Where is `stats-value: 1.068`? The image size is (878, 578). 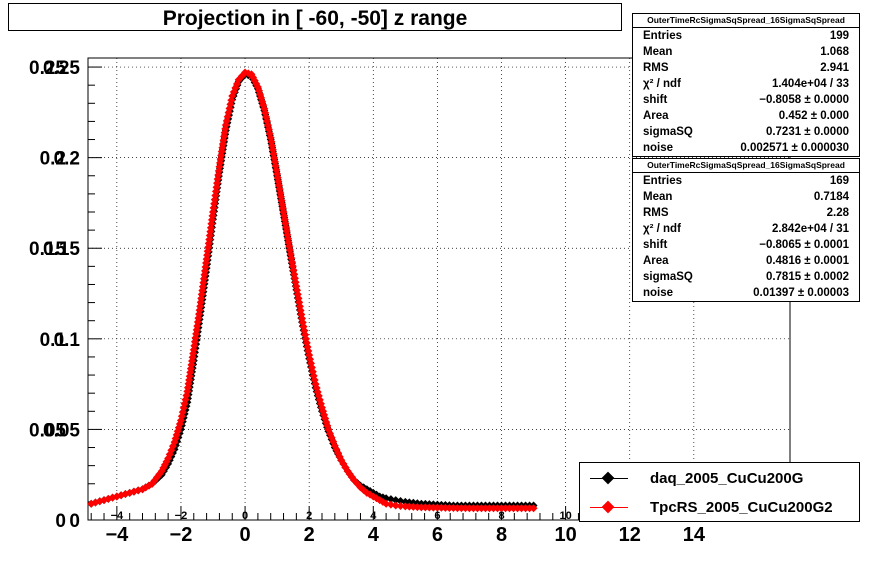 stats-value: 1.068 is located at coordinates (834, 52).